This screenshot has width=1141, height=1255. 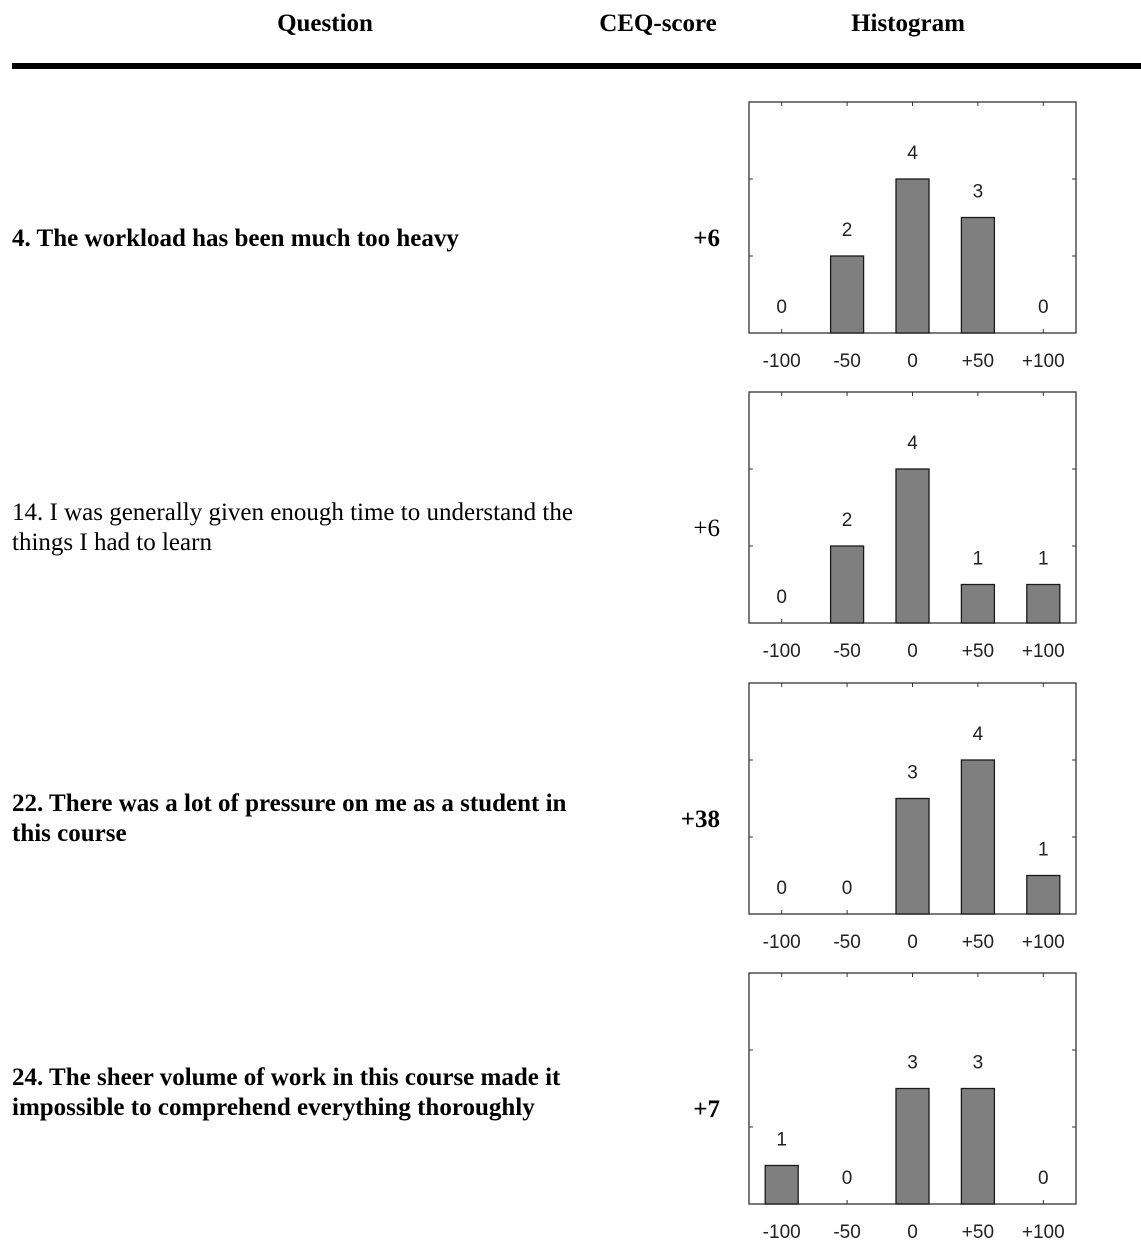 I want to click on column-header-ceq-score: CEQ-score, so click(x=658, y=23).